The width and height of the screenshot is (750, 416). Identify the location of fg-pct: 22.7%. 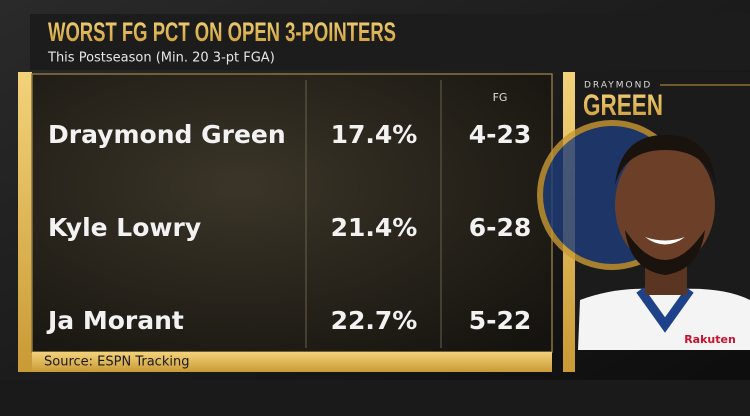
(374, 320).